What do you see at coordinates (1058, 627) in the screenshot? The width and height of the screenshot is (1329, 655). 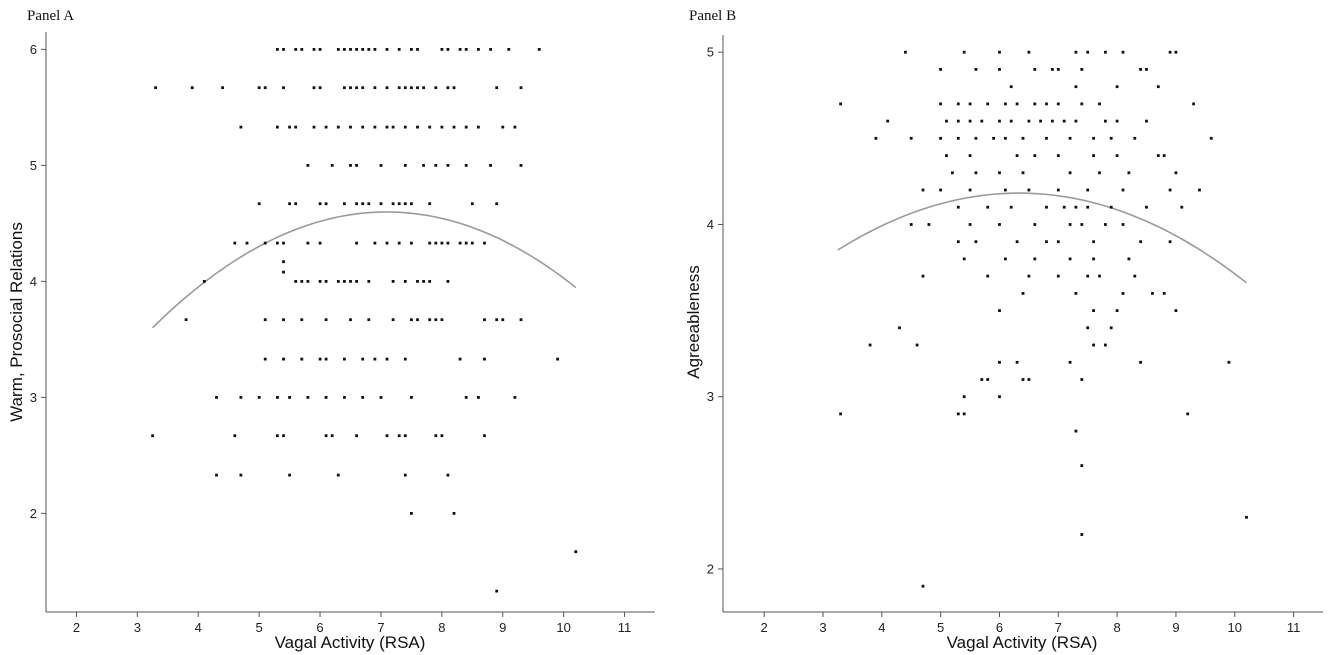 I see `x-tick-label: 7` at bounding box center [1058, 627].